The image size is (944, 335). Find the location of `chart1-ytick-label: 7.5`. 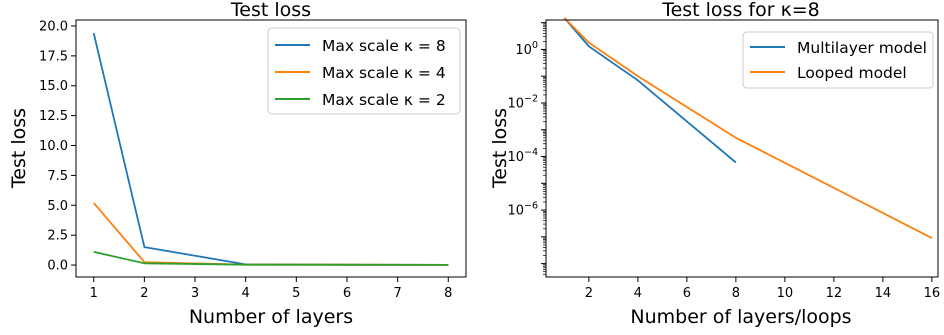

chart1-ytick-label: 7.5 is located at coordinates (57, 176).